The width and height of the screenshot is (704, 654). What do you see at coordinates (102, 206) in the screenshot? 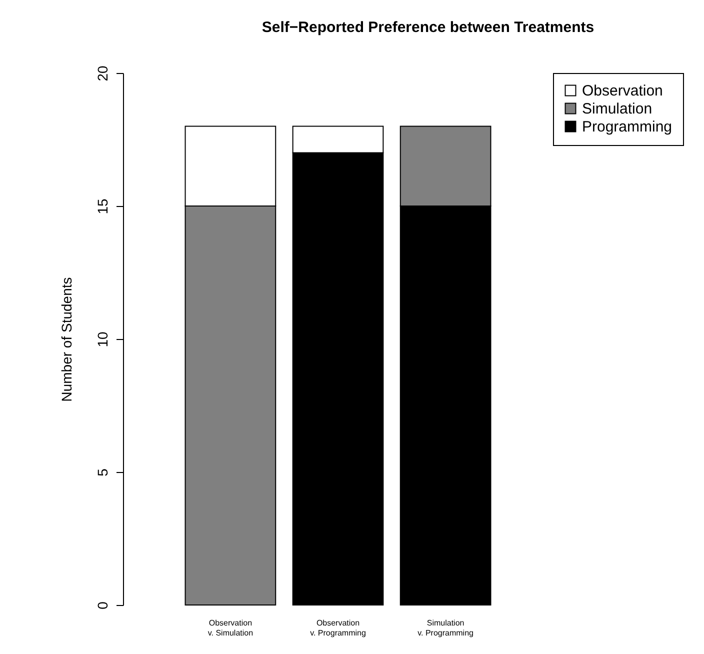
I see `y-tick-label: 15` at bounding box center [102, 206].